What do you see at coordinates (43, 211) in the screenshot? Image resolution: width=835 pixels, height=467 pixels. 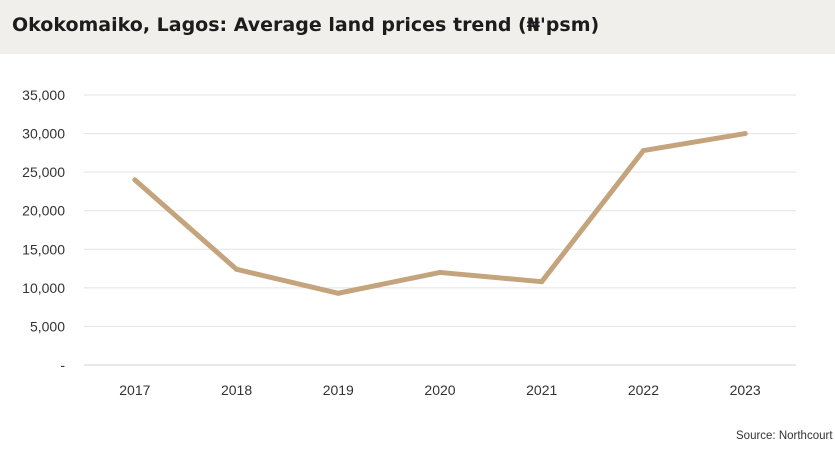 I see `y-tick-label: 20,000` at bounding box center [43, 211].